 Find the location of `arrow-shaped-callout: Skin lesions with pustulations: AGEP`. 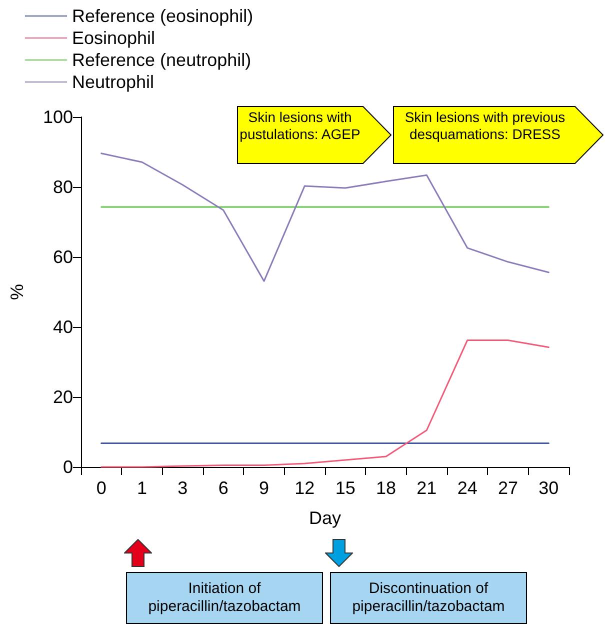

arrow-shaped-callout: Skin lesions with pustulations: AGEP is located at coordinates (314, 135).